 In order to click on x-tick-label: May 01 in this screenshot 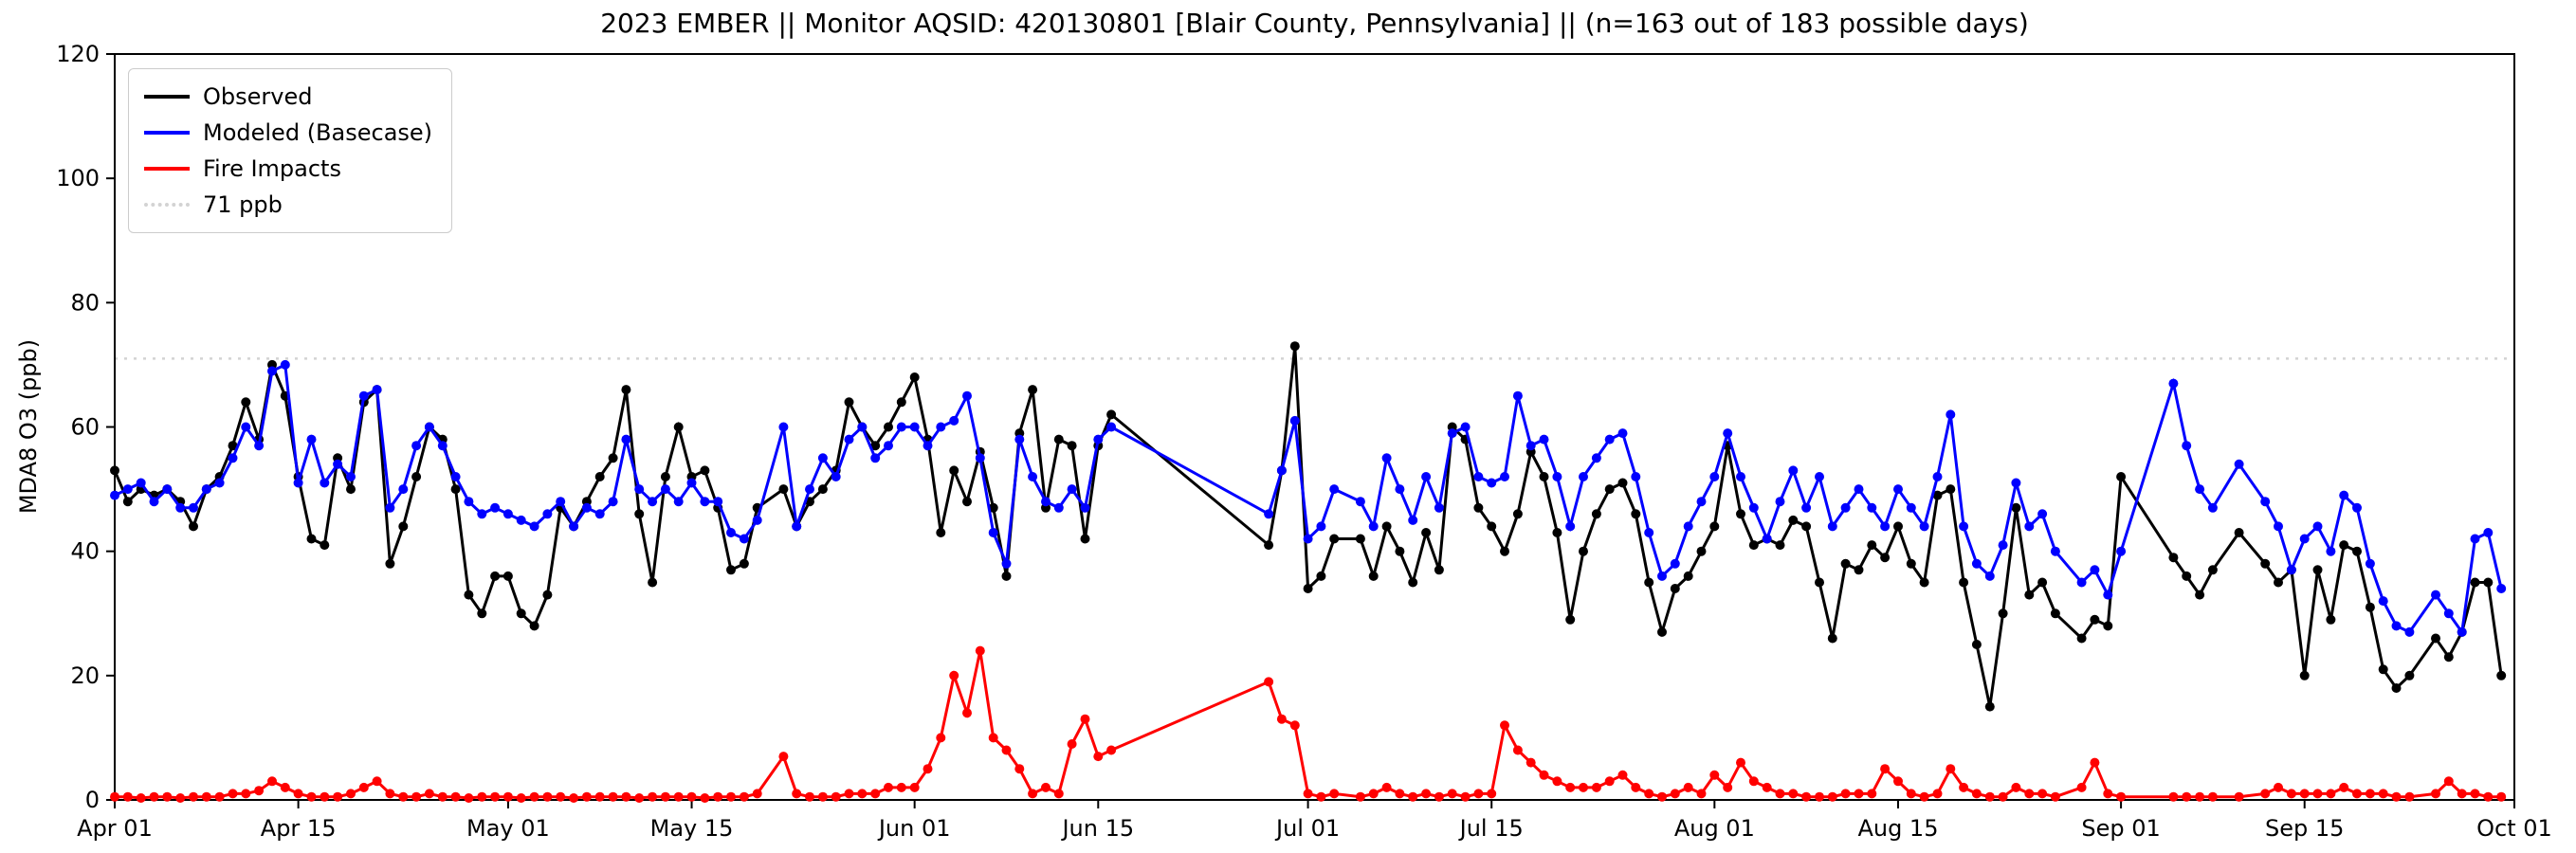, I will do `click(508, 828)`.